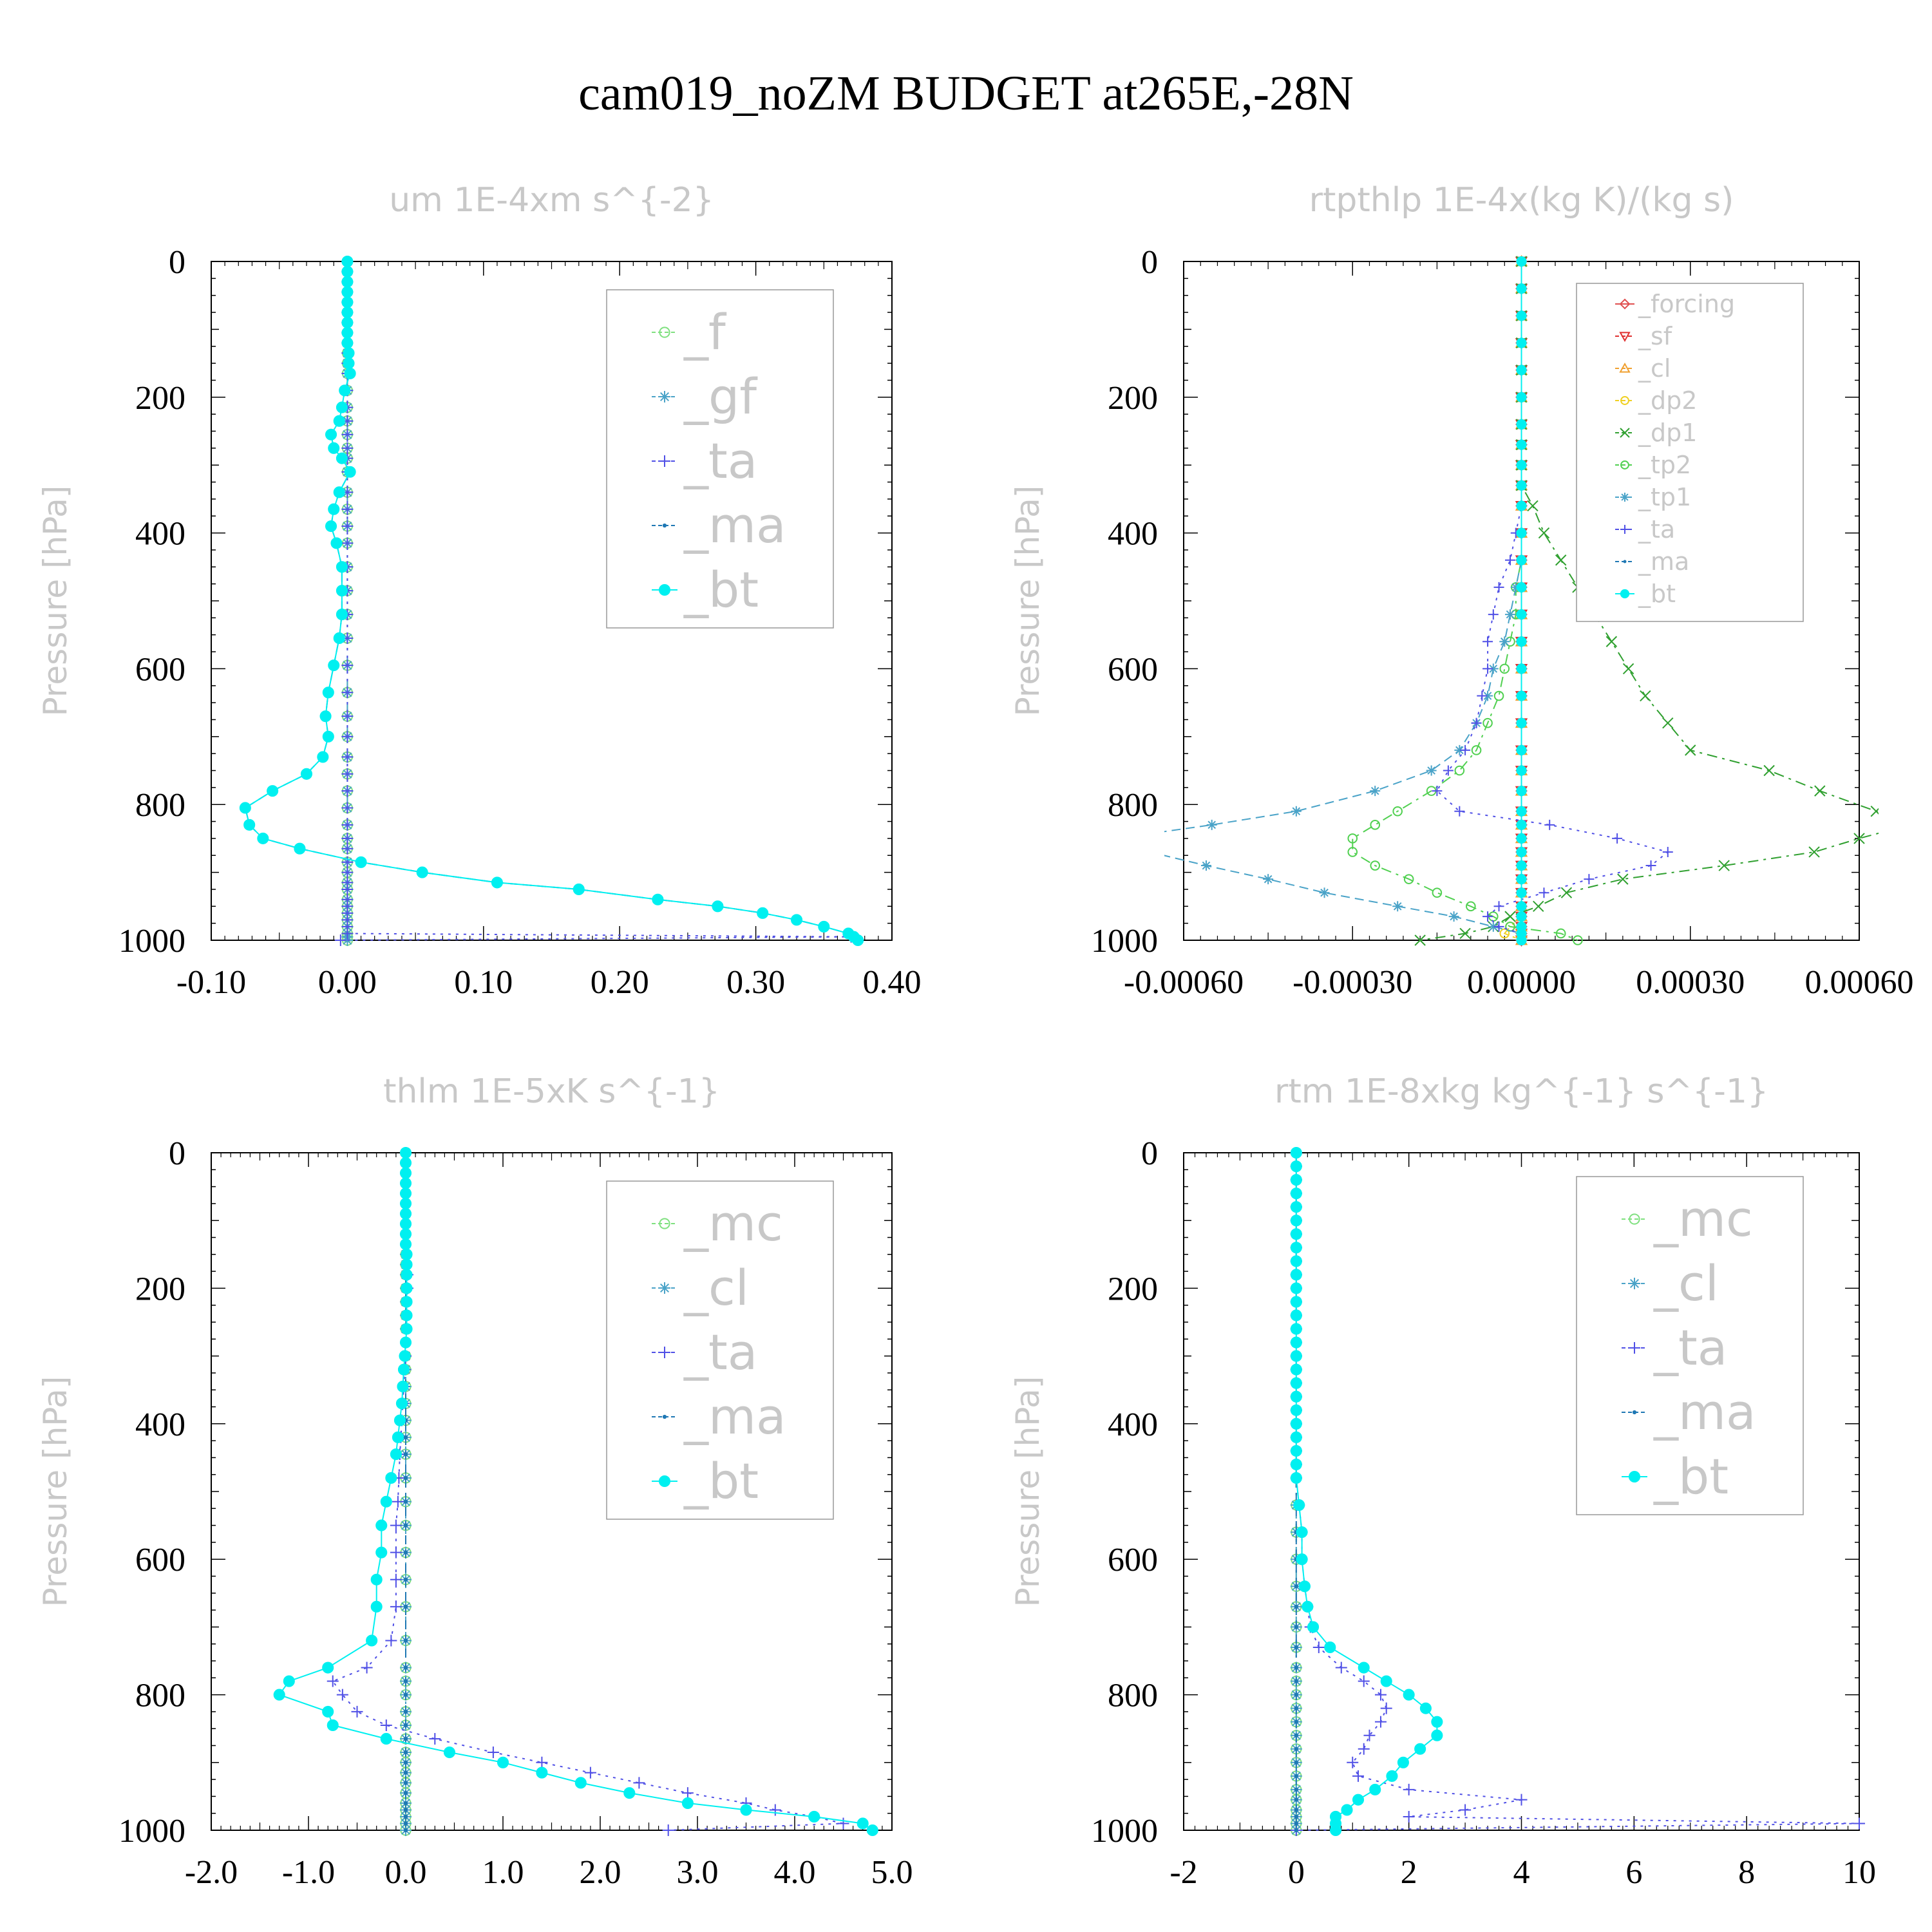 The image size is (1932, 1932). What do you see at coordinates (720, 459) in the screenshot?
I see `legend: _f _gf _ta _ma _bt` at bounding box center [720, 459].